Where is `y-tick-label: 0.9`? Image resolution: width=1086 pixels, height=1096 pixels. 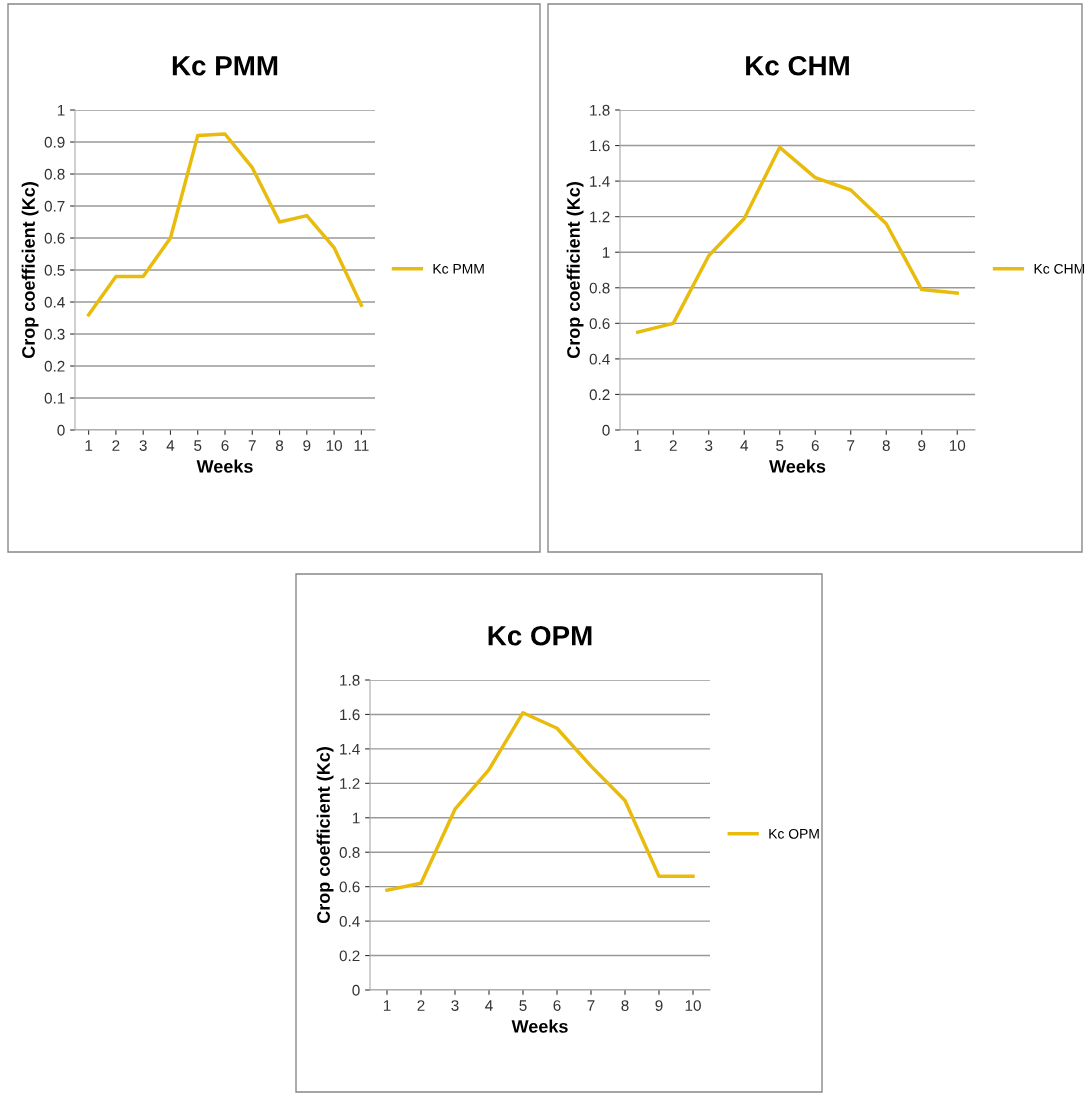
y-tick-label: 0.9 is located at coordinates (54, 142).